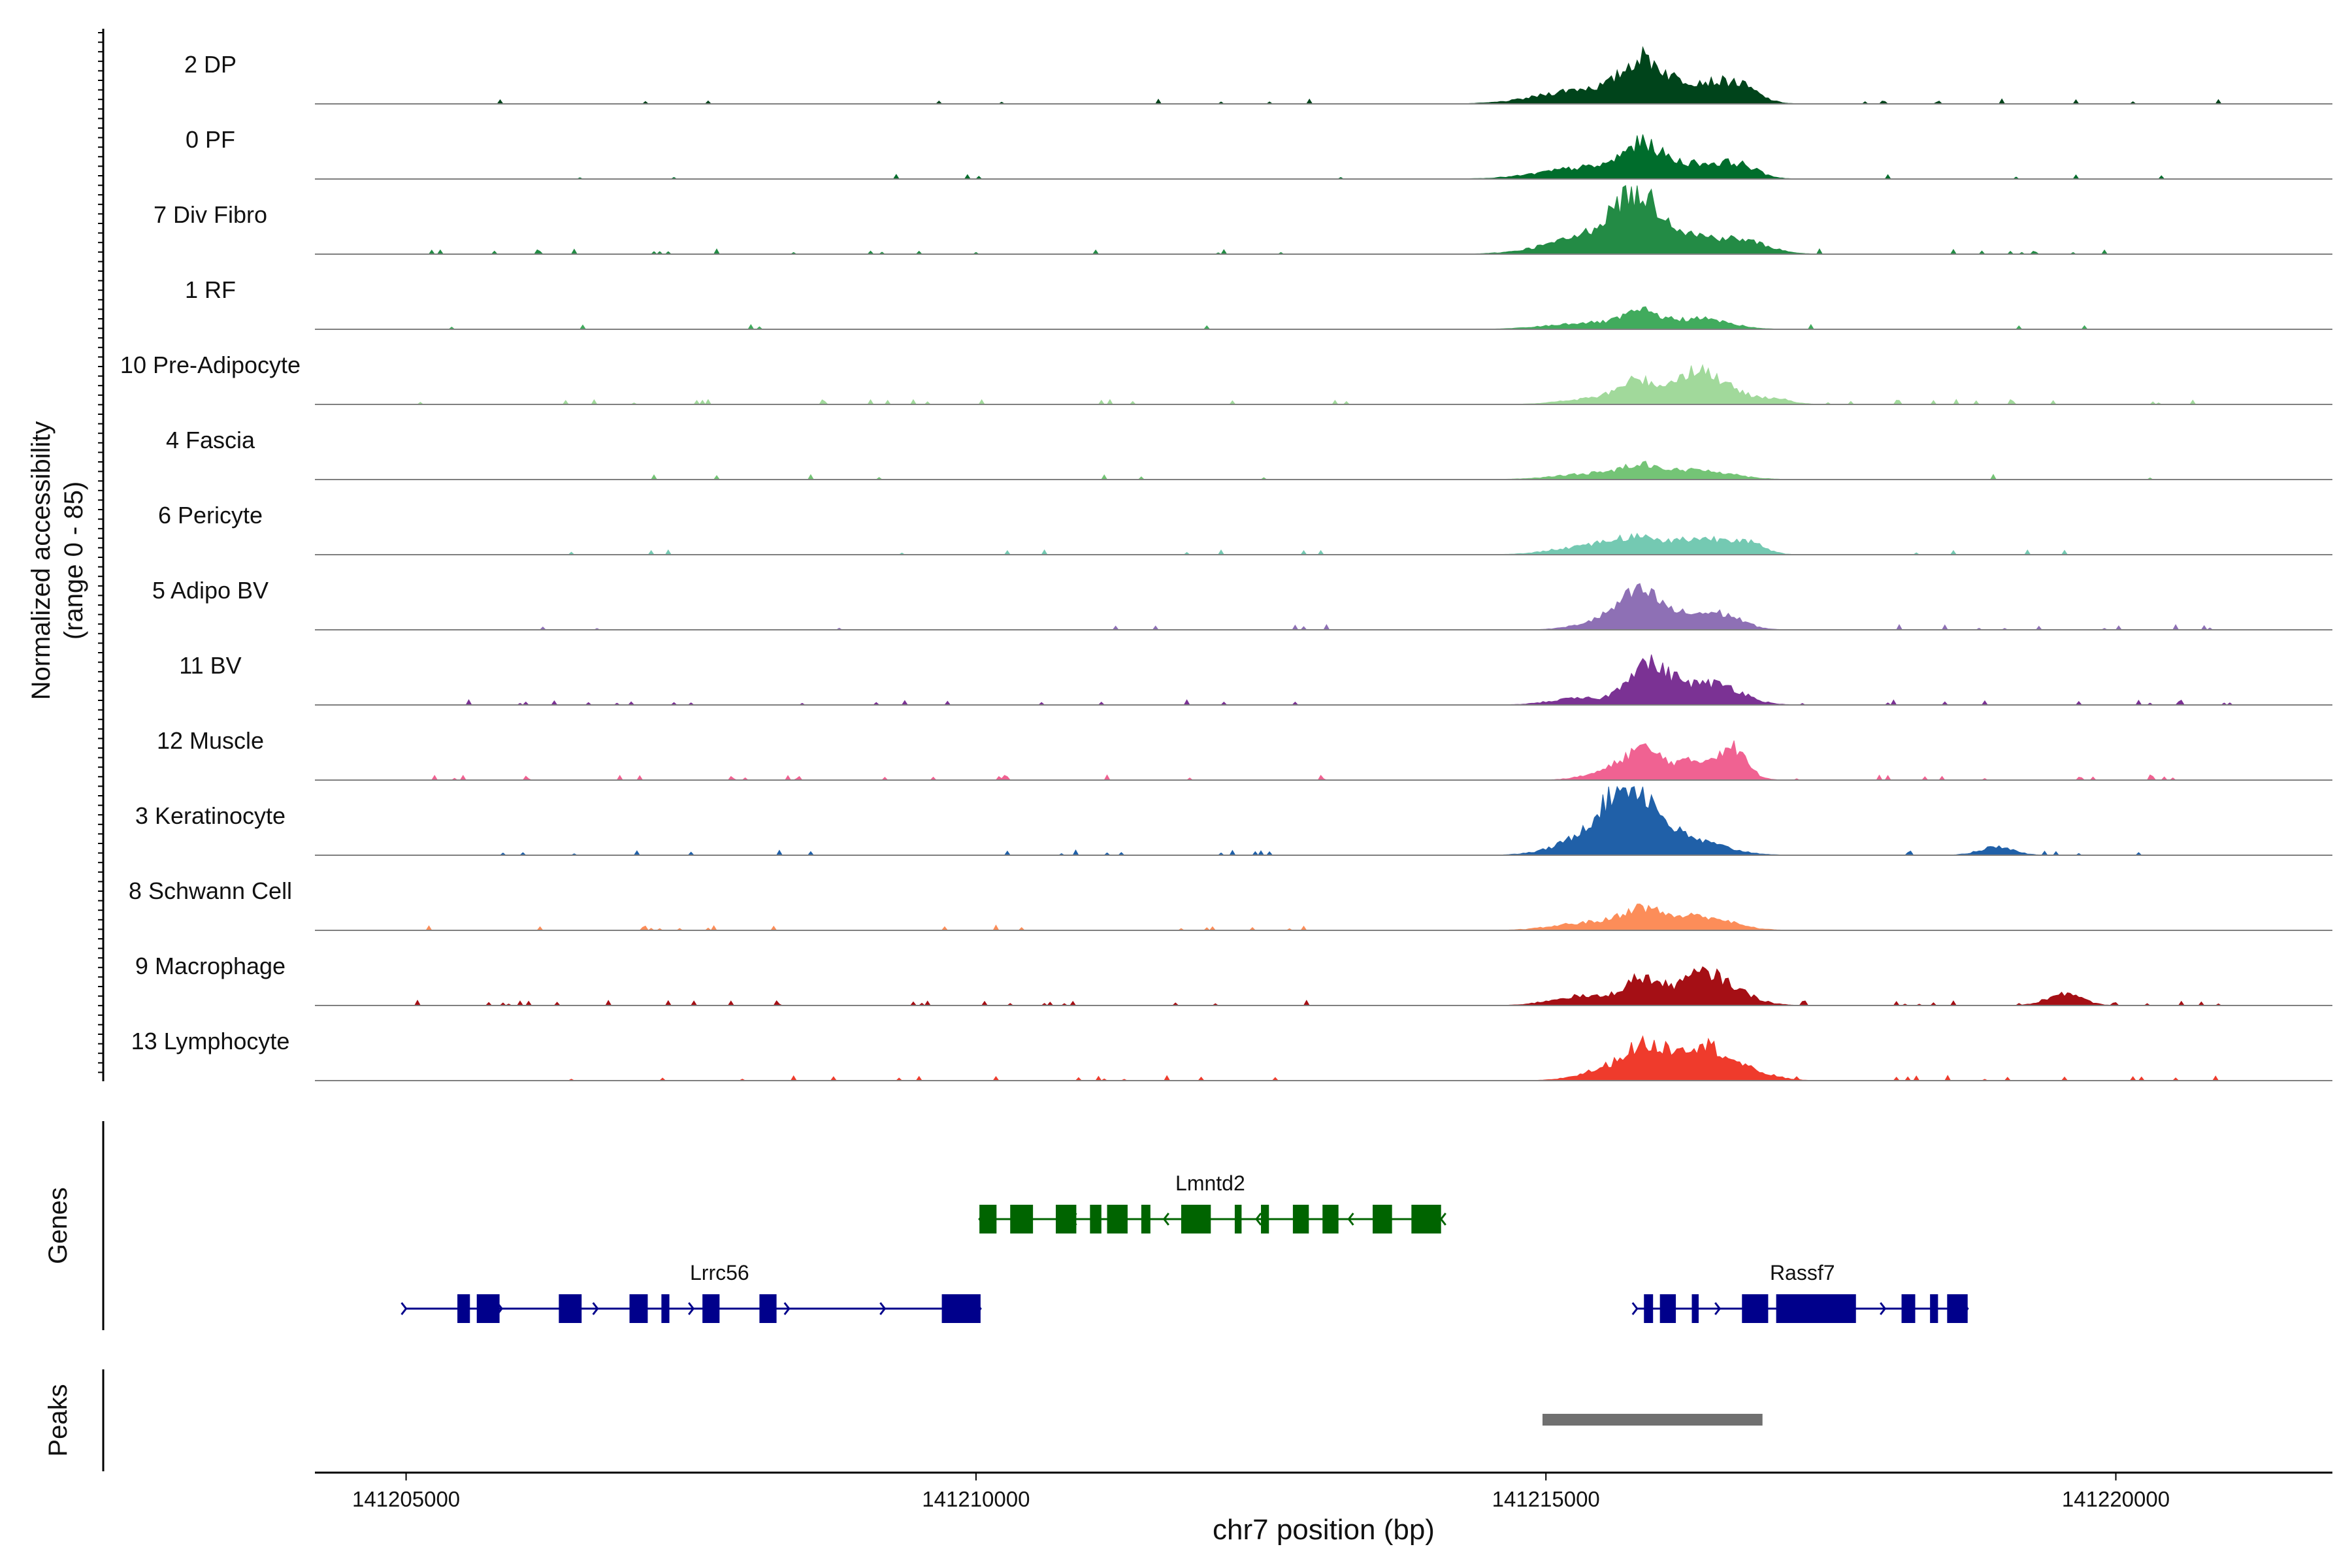 The height and width of the screenshot is (1568, 2352). Describe the element at coordinates (210, 139) in the screenshot. I see `track-label: 0 PF` at that location.